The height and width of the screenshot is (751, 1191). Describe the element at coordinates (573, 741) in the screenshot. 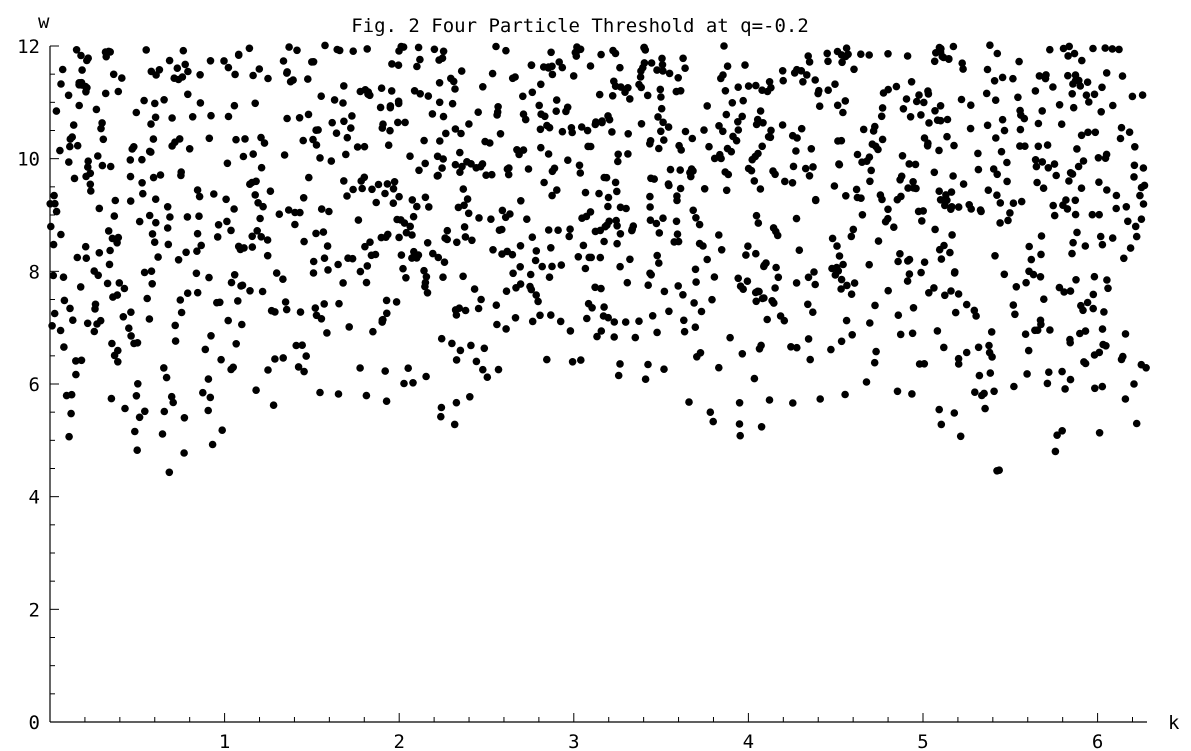

I see `x-tick-label: 3` at that location.